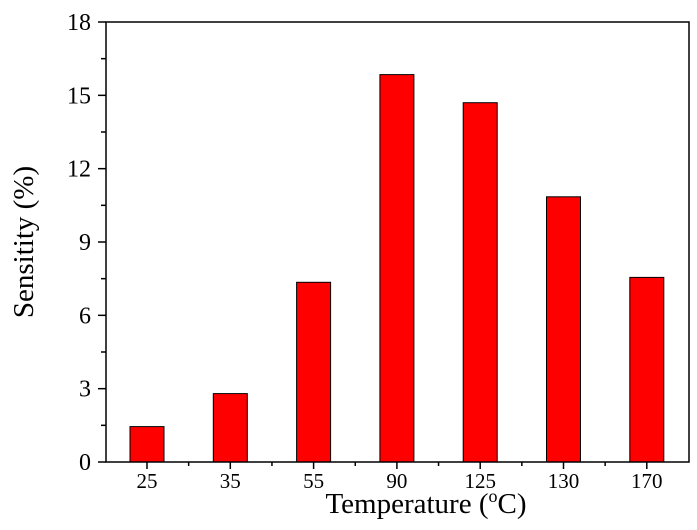 This screenshot has width=697, height=530. Describe the element at coordinates (85, 243) in the screenshot. I see `y-tick-label-9: 9` at that location.